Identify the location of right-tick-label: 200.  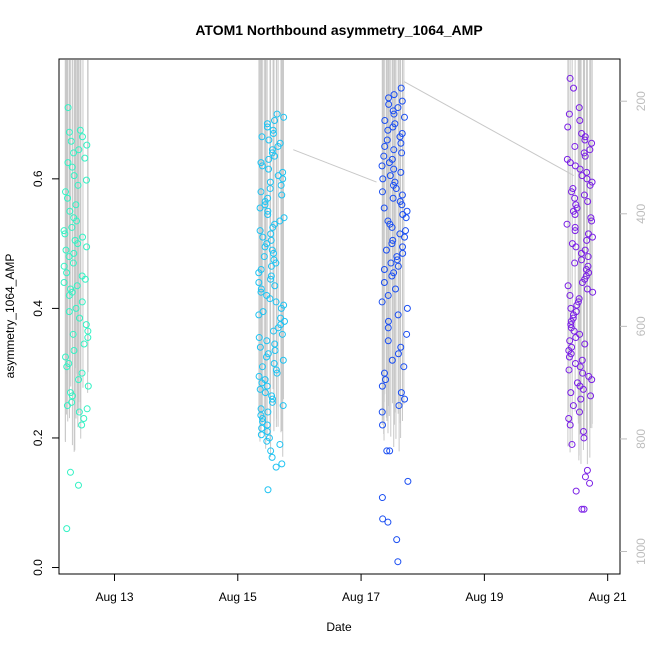
(641, 101).